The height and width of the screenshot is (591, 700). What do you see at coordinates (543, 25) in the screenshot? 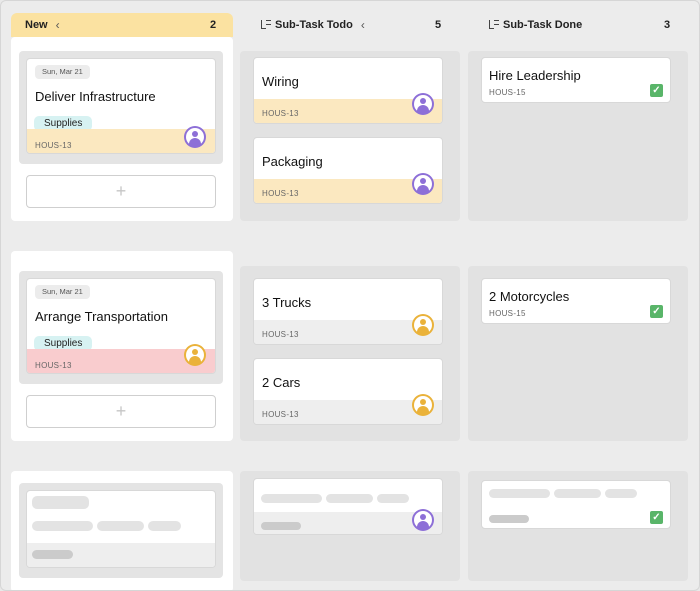
I see `column-title-done: Sub-Task Done` at bounding box center [543, 25].